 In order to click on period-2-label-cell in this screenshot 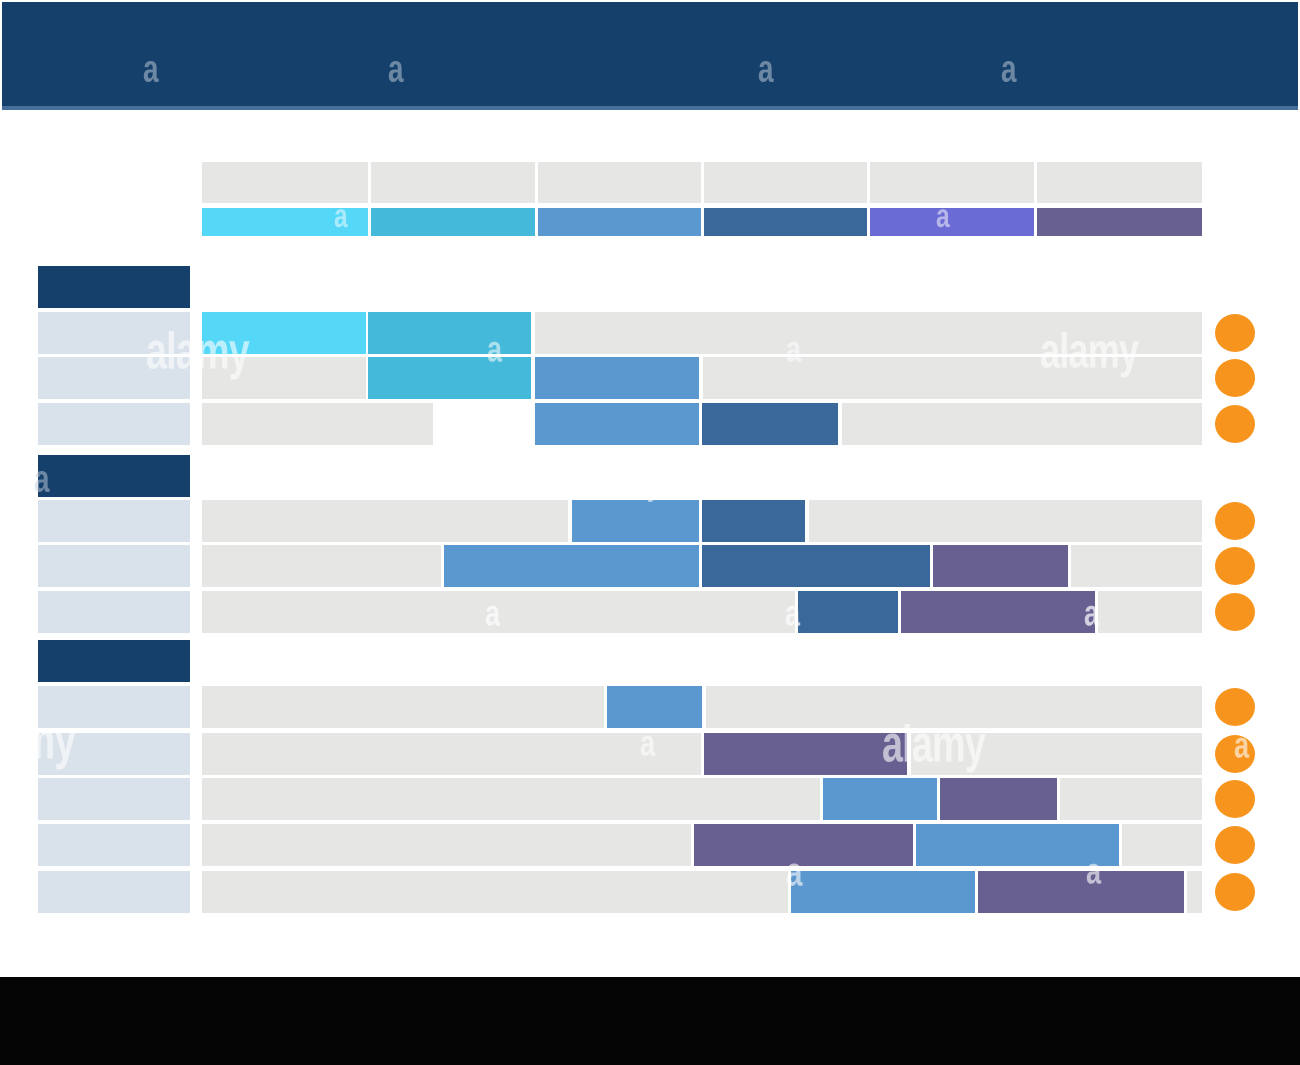, I will do `click(453, 182)`.